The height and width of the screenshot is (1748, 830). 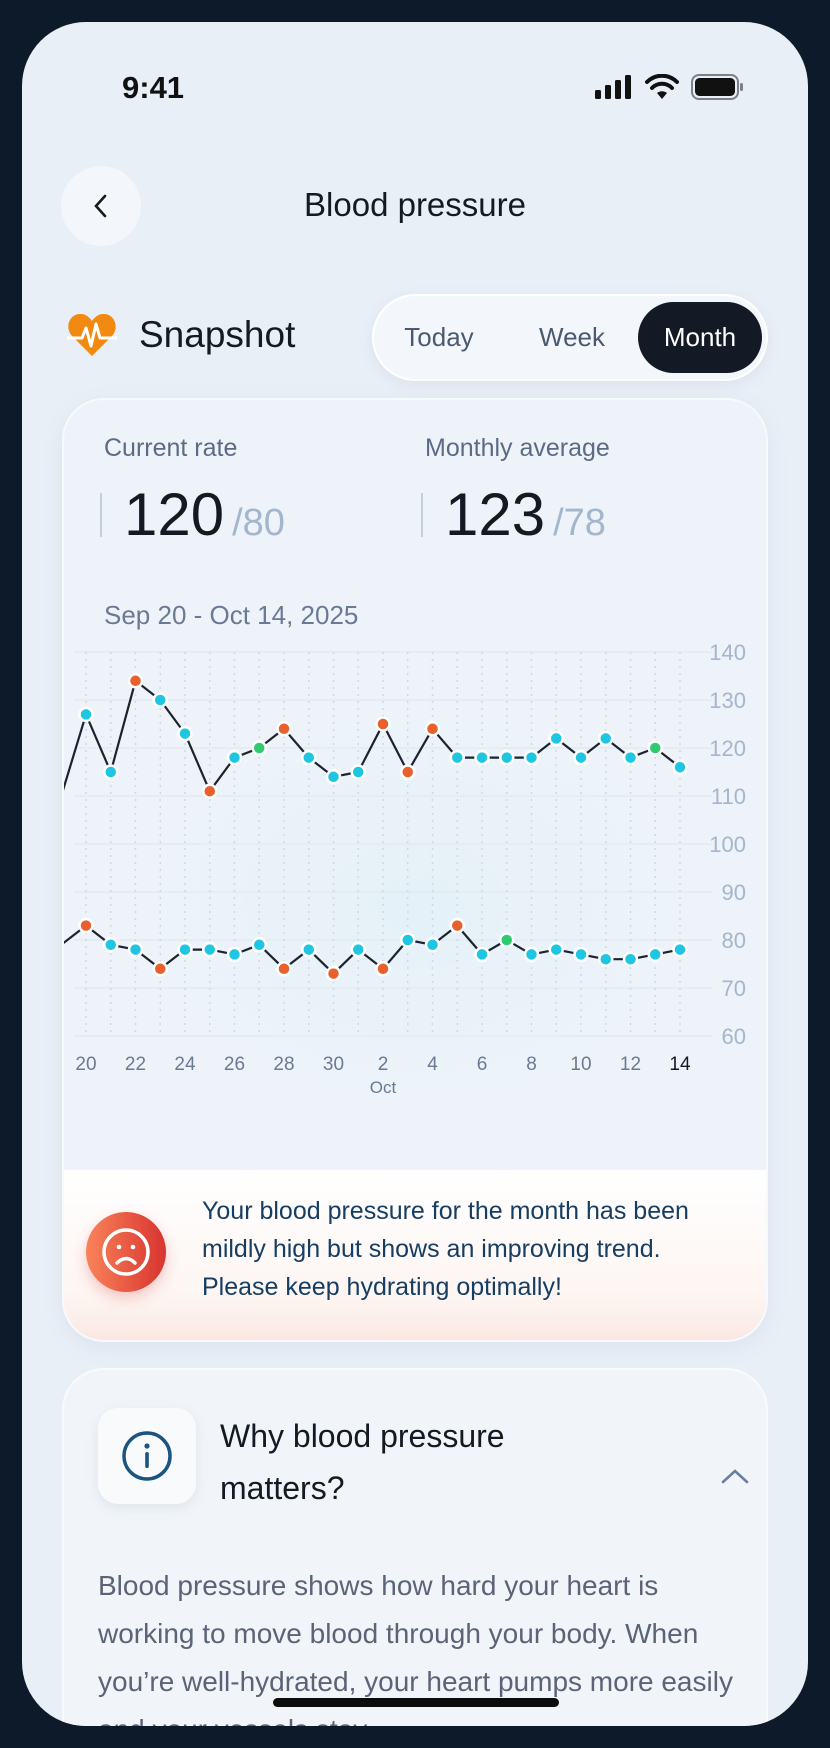 I want to click on x-tick-label: 6, so click(x=482, y=1064).